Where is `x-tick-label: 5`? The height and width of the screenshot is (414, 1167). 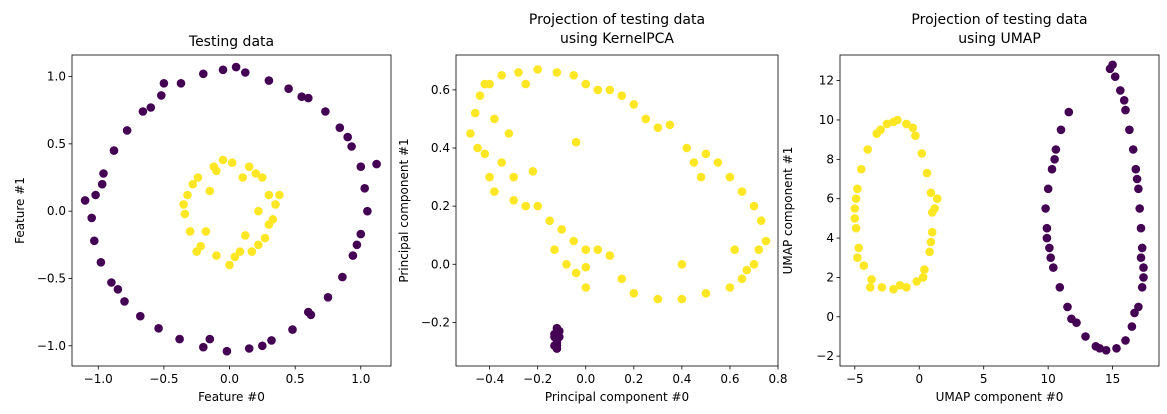
x-tick-label: 5 is located at coordinates (984, 379).